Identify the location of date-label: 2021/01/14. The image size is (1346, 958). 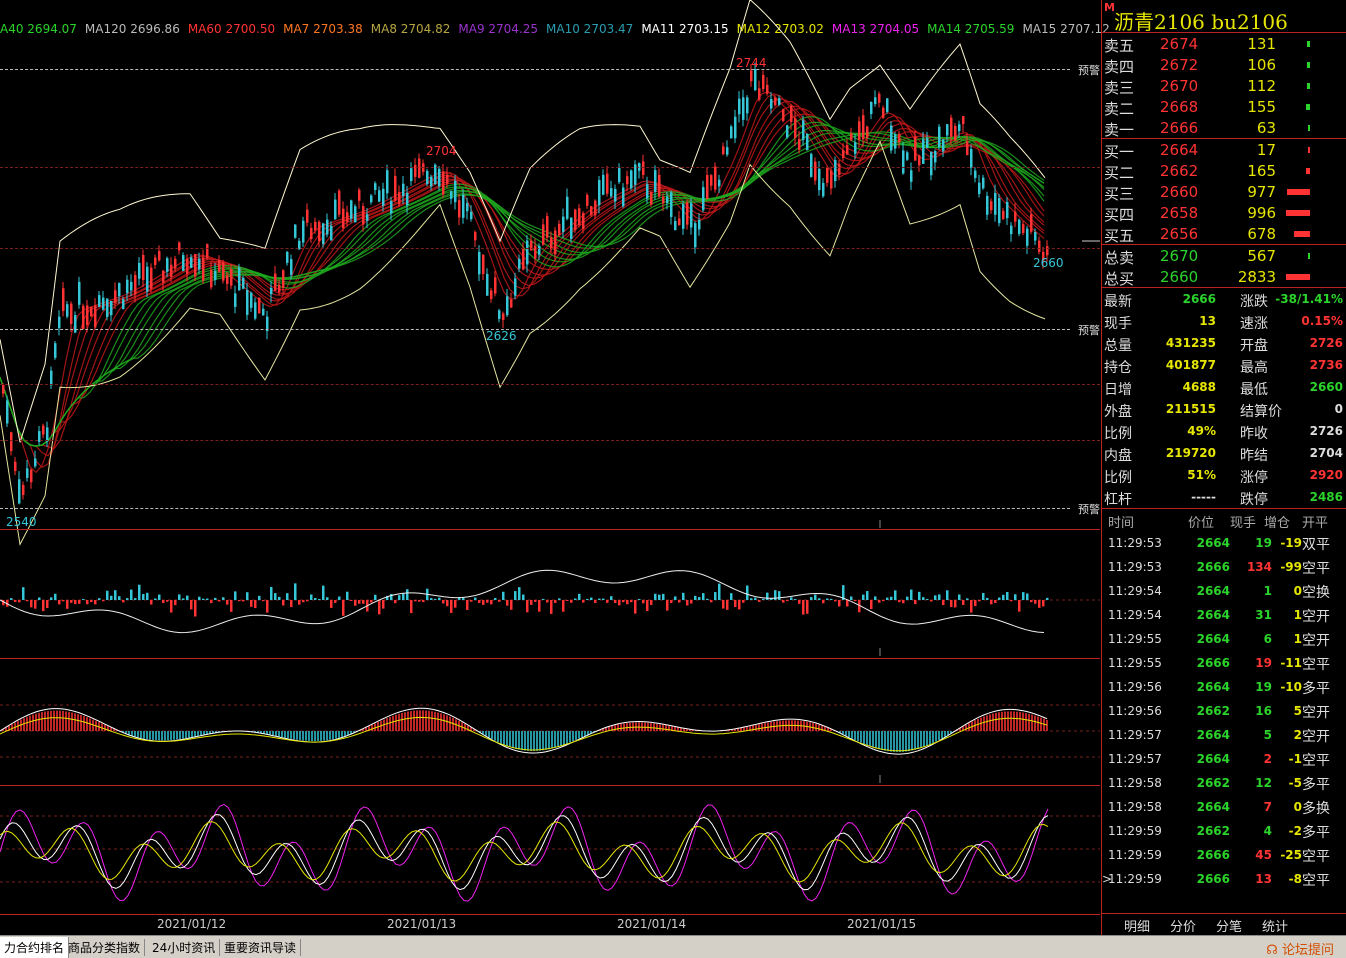
(652, 924).